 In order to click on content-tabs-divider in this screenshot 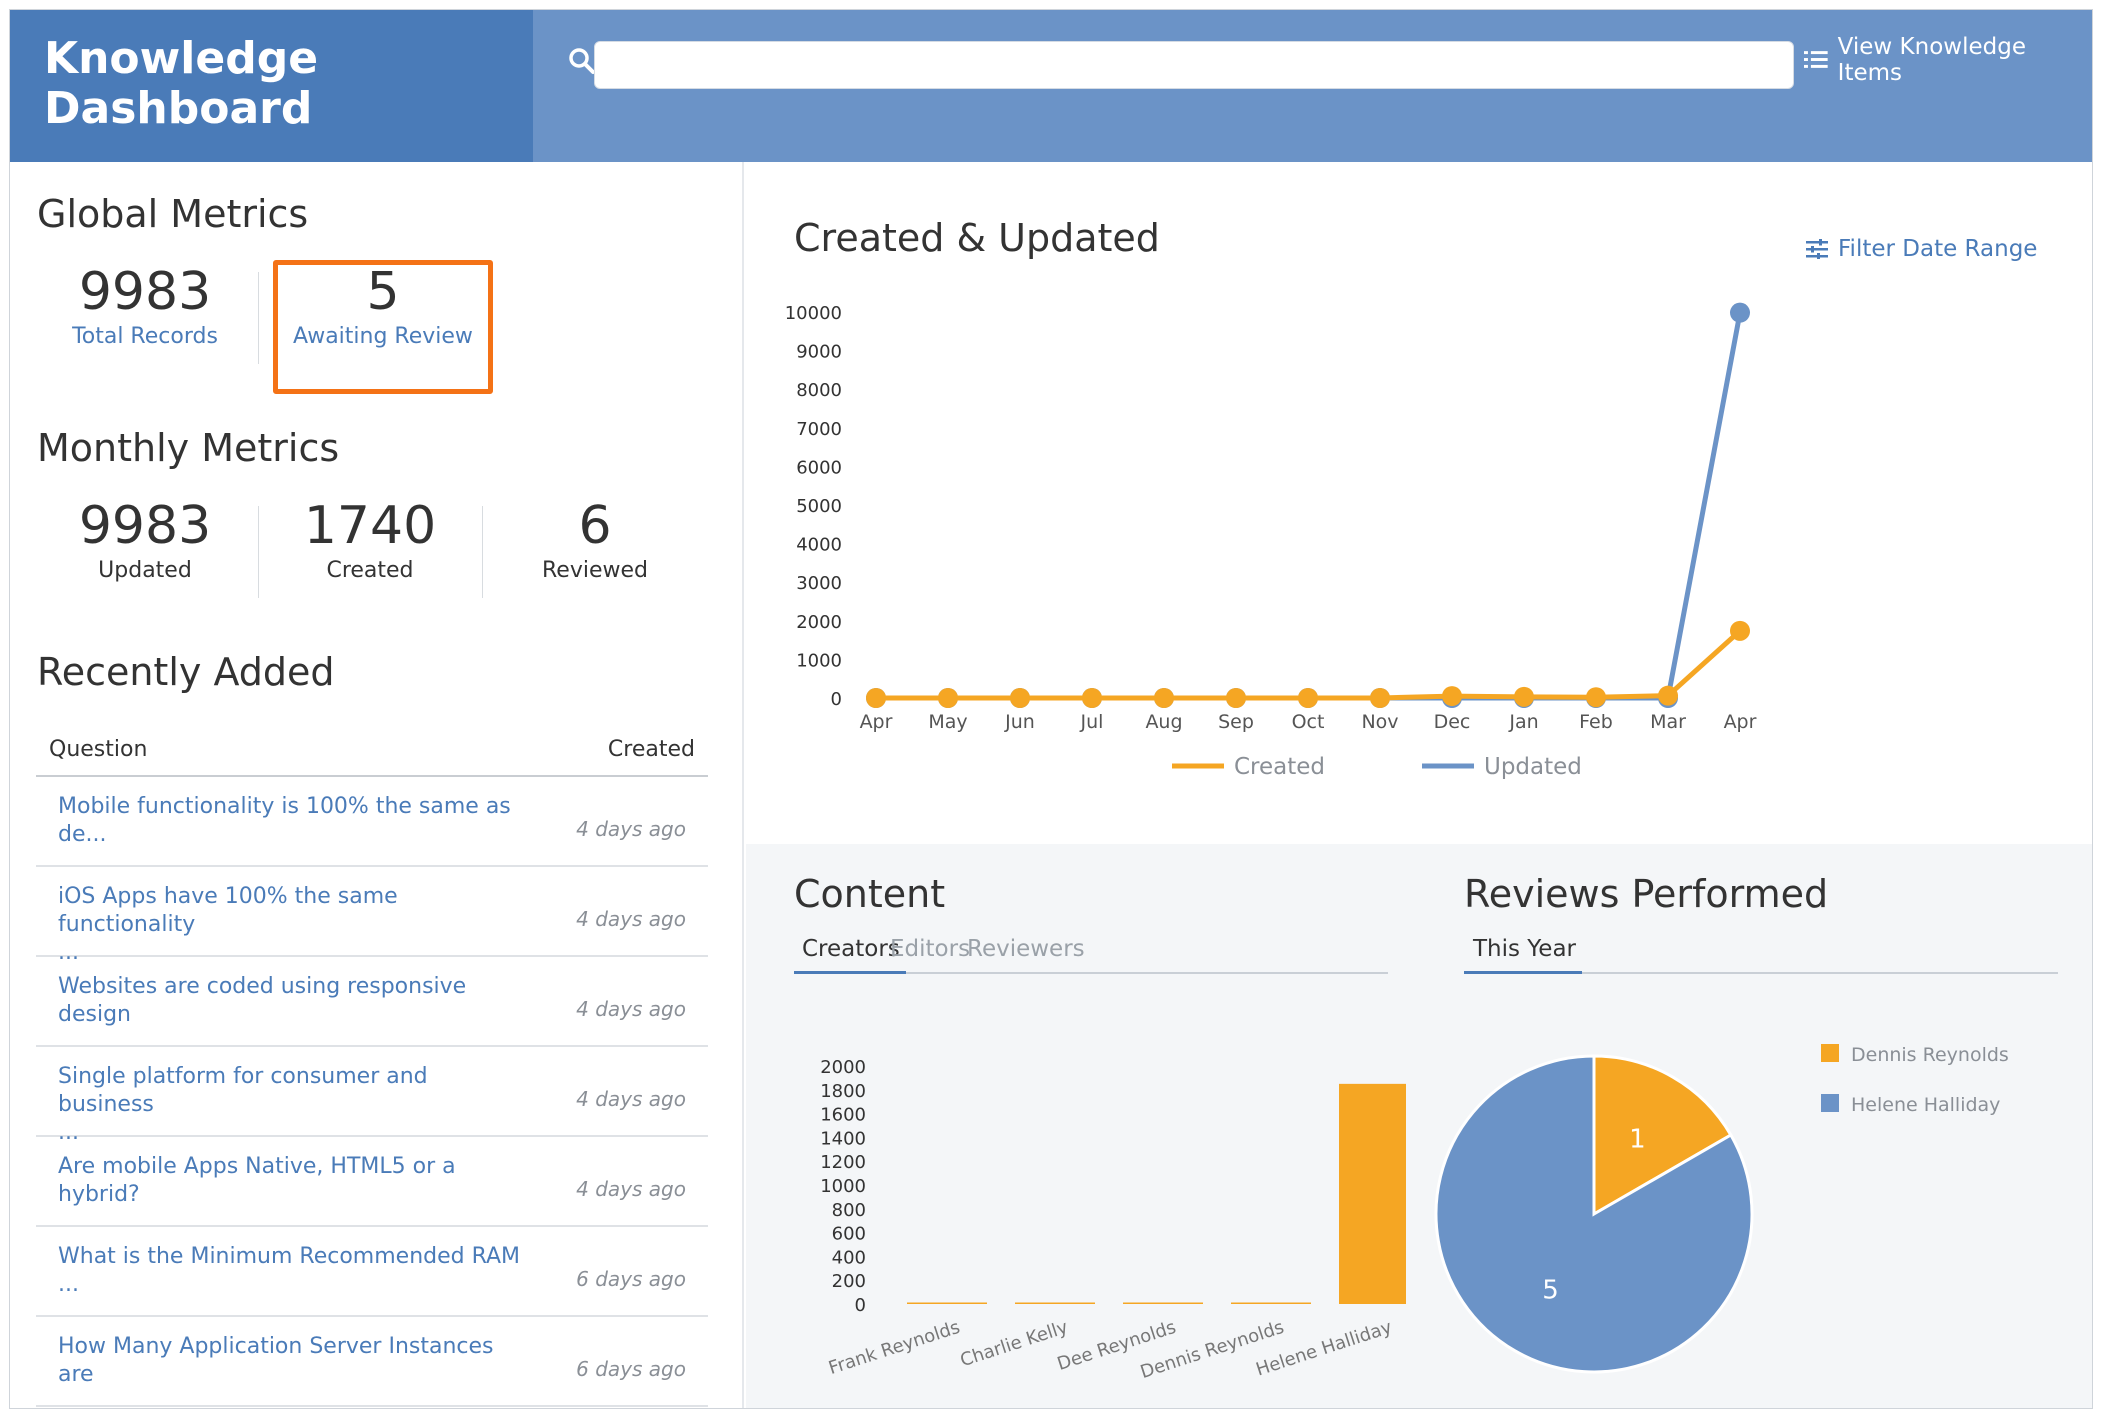, I will do `click(1091, 973)`.